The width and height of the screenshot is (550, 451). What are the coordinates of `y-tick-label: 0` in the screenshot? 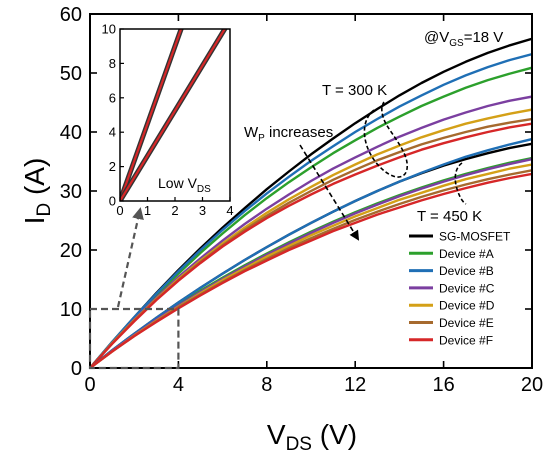 It's located at (76, 369).